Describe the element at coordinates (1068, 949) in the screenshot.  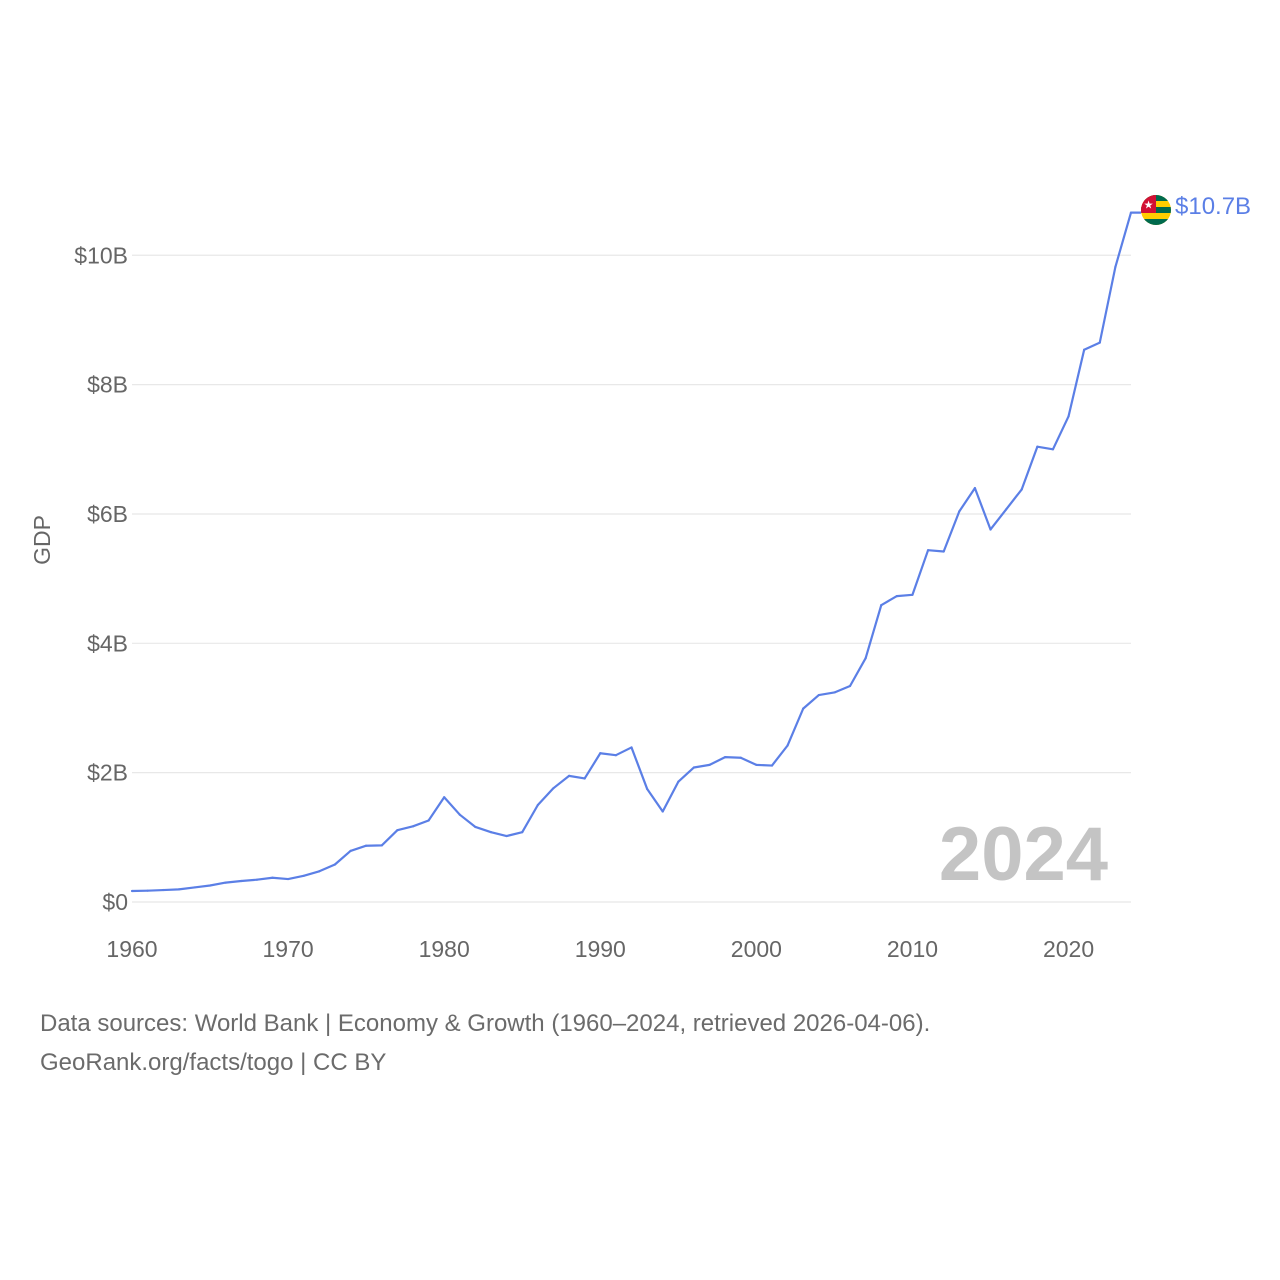
I see `x-tick-label: 2020` at that location.